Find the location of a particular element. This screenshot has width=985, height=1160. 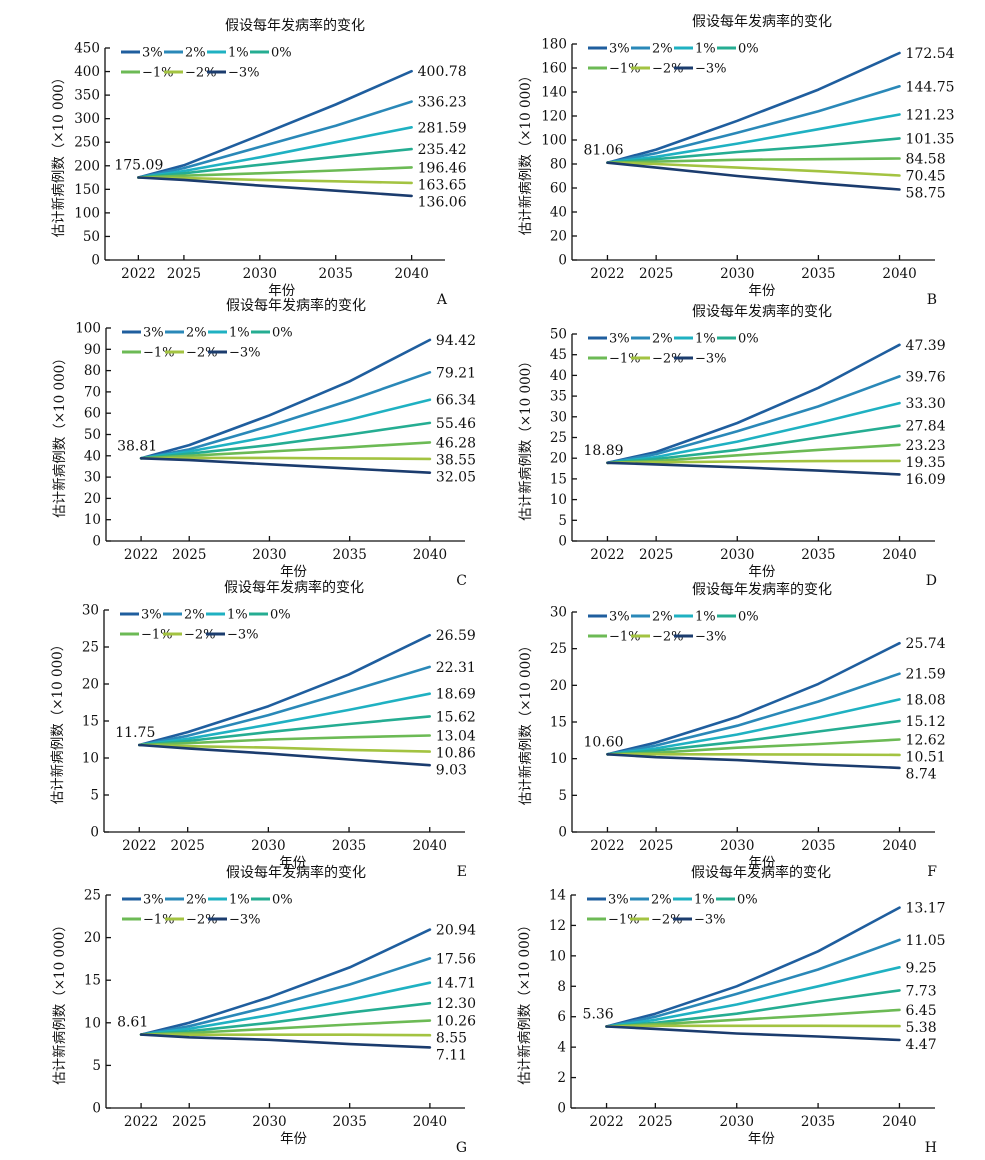

y-tick-label: 180 is located at coordinates (554, 45).